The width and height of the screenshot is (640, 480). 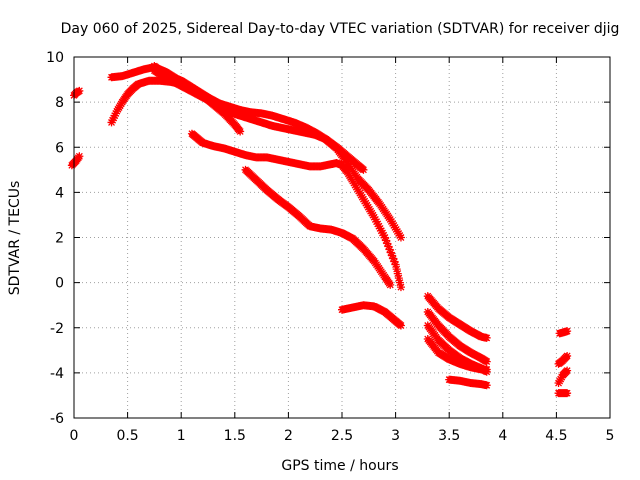 What do you see at coordinates (59, 239) in the screenshot?
I see `y-tick-label: 2` at bounding box center [59, 239].